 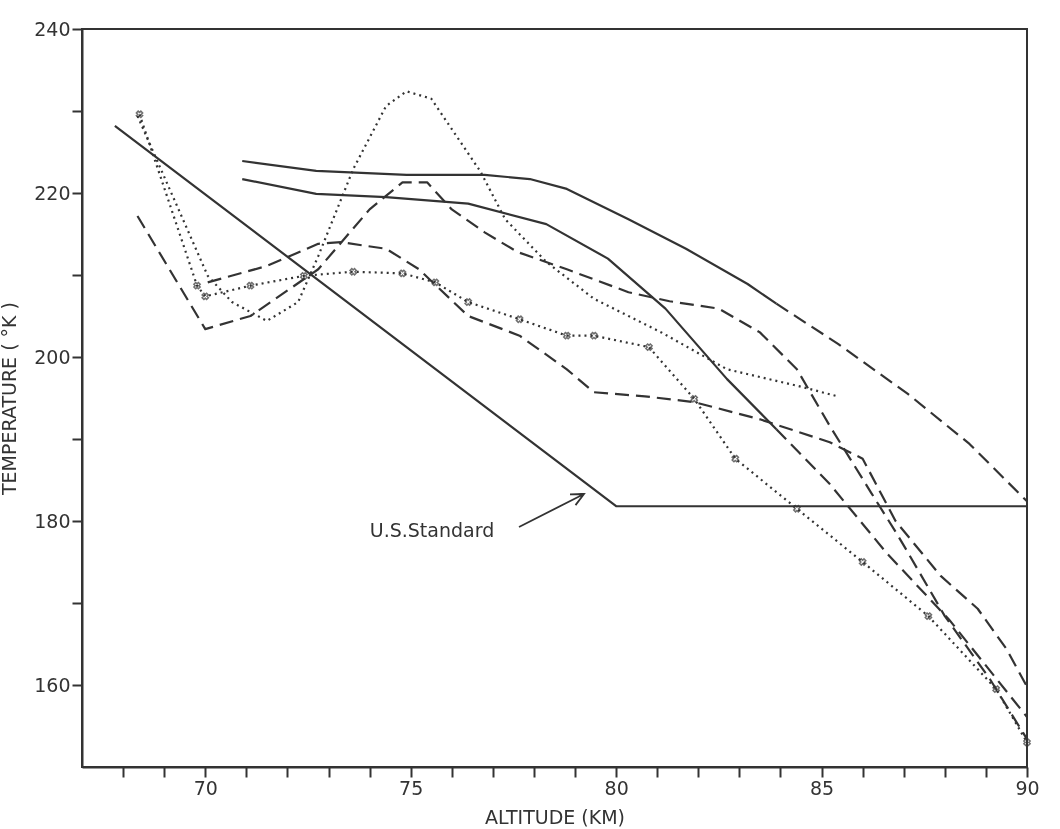 I want to click on x-tick-label: 90, so click(x=1027, y=787).